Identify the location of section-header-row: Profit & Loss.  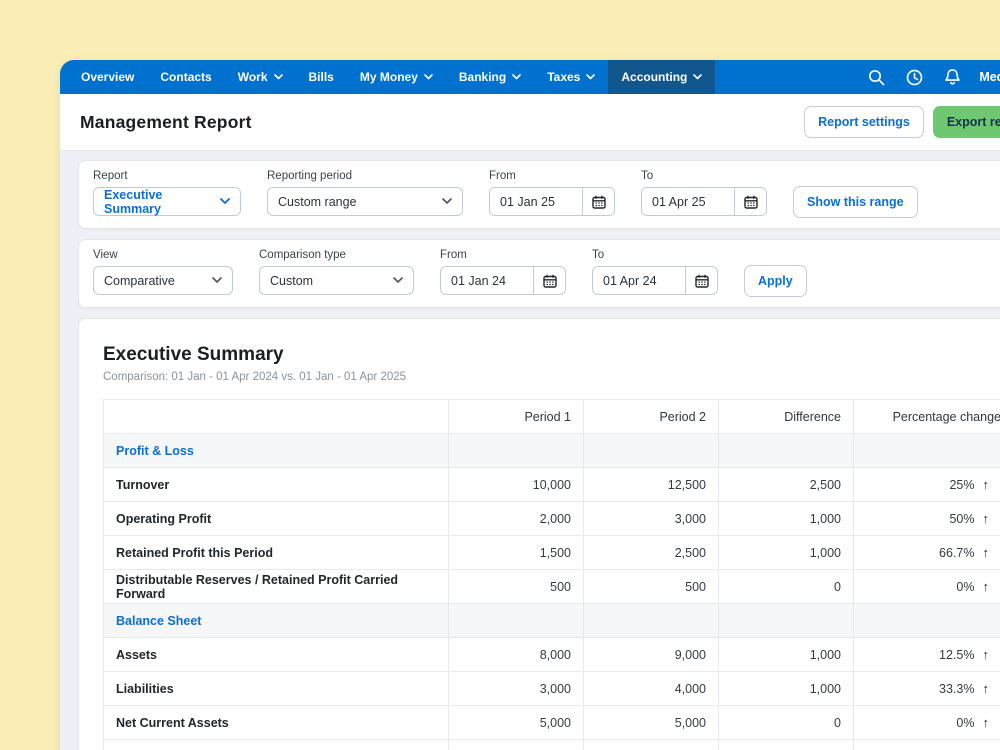
(551, 450).